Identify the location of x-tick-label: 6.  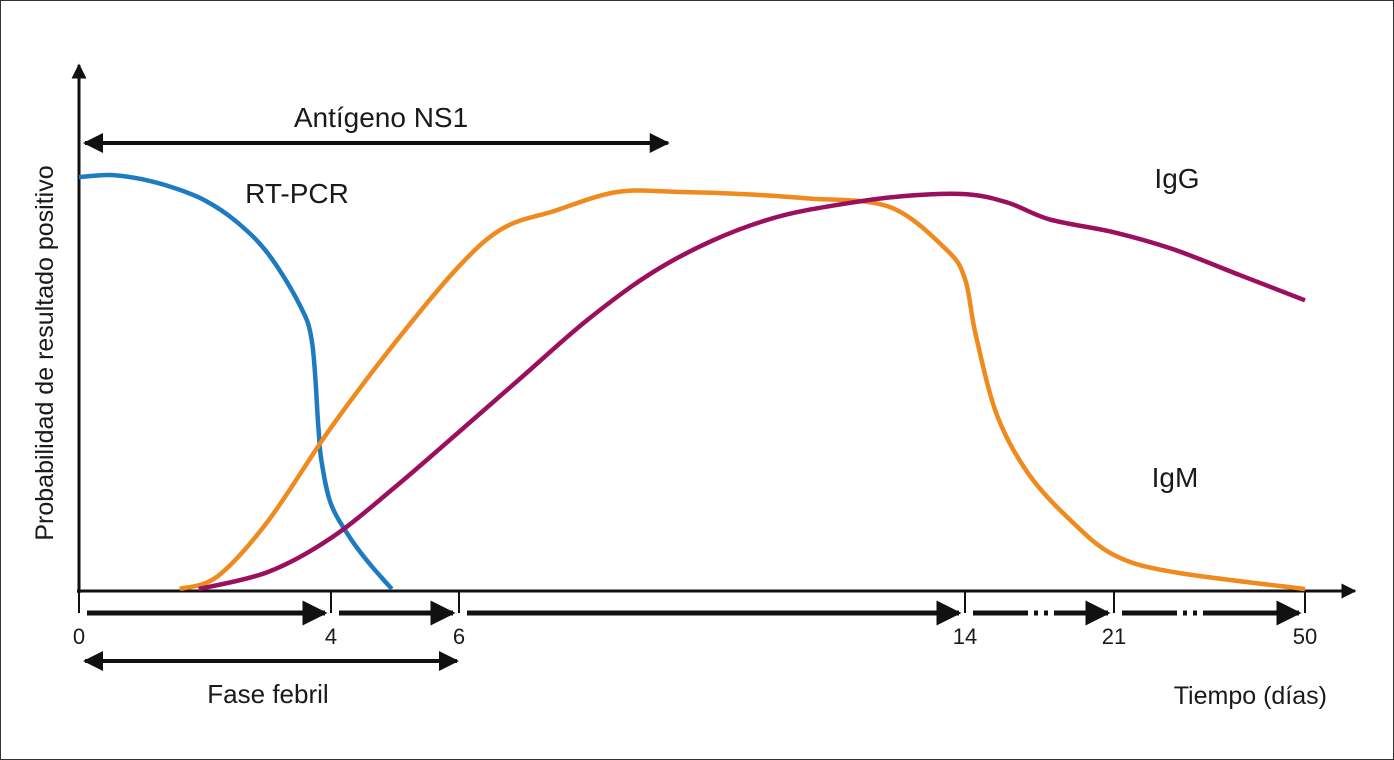
(459, 636).